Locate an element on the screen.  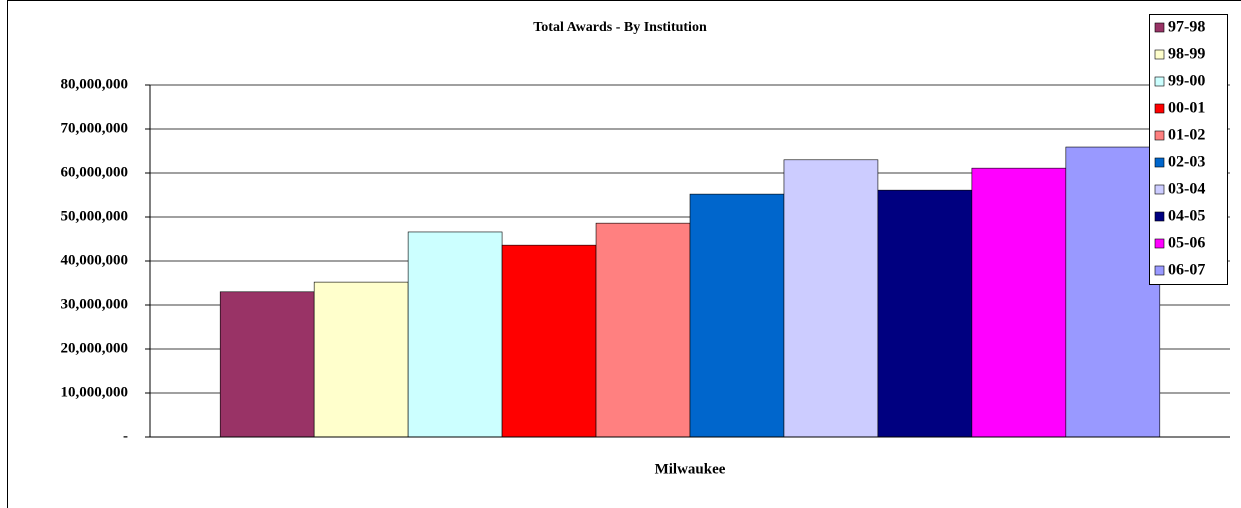
y-tick-label: 20,000,000 is located at coordinates (95, 348).